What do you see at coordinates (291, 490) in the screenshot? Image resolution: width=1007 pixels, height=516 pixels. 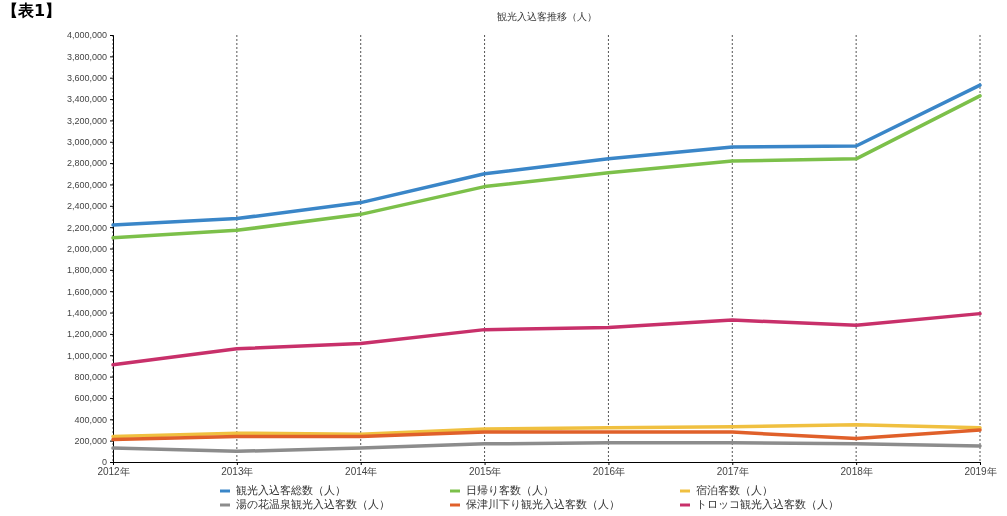 I see `legend-label: 観光入込客総数（人）` at bounding box center [291, 490].